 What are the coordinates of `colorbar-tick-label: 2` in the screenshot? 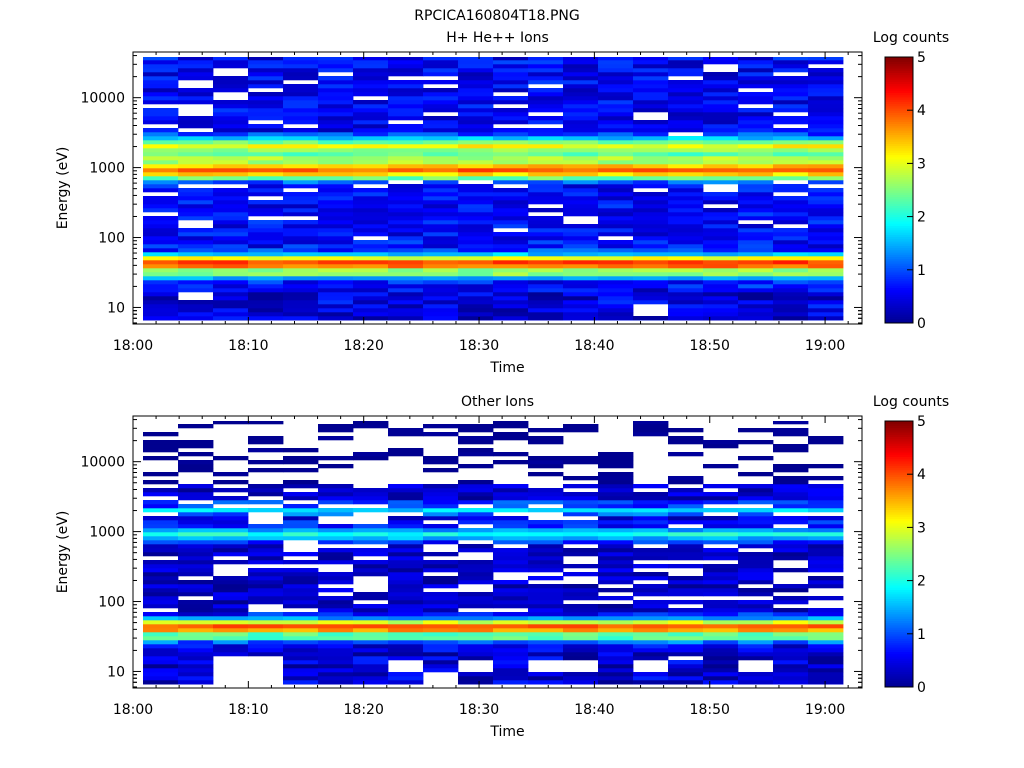 It's located at (921, 218).